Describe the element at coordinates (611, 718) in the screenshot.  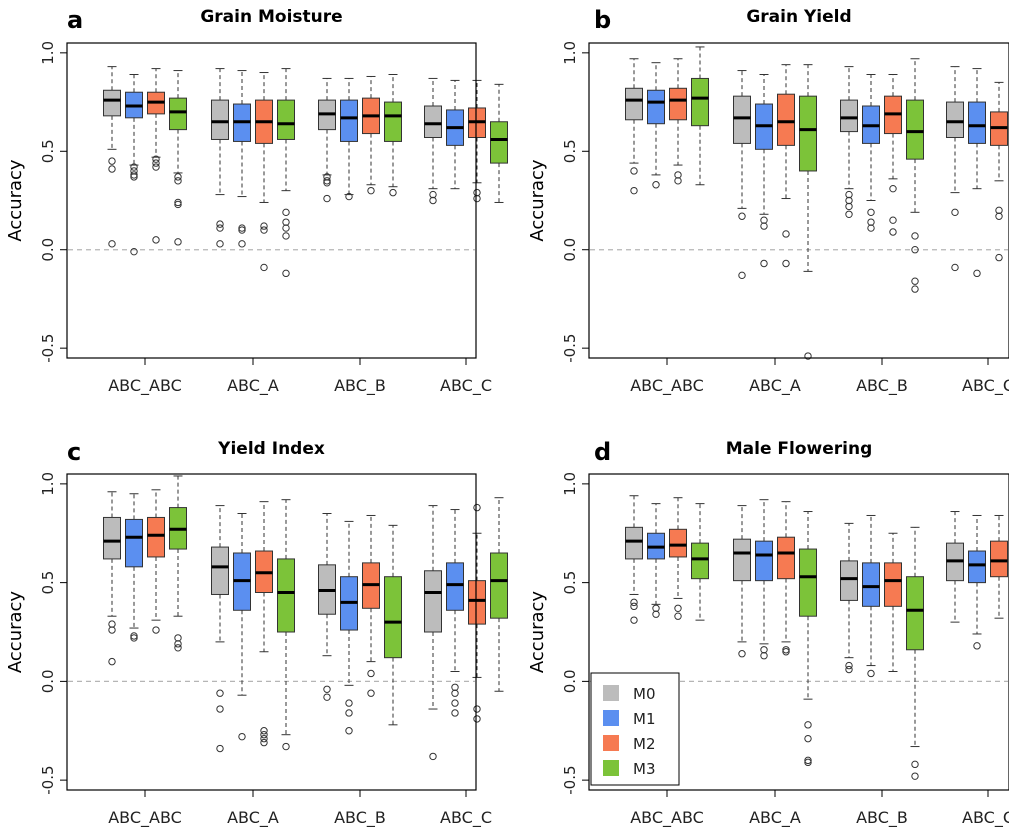
I see `legend-swatch-M1` at that location.